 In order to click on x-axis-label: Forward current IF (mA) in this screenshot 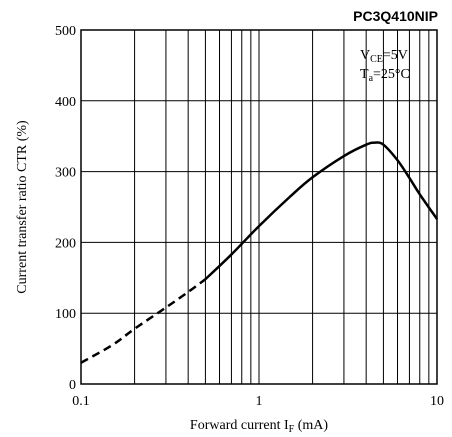, I will do `click(259, 426)`.